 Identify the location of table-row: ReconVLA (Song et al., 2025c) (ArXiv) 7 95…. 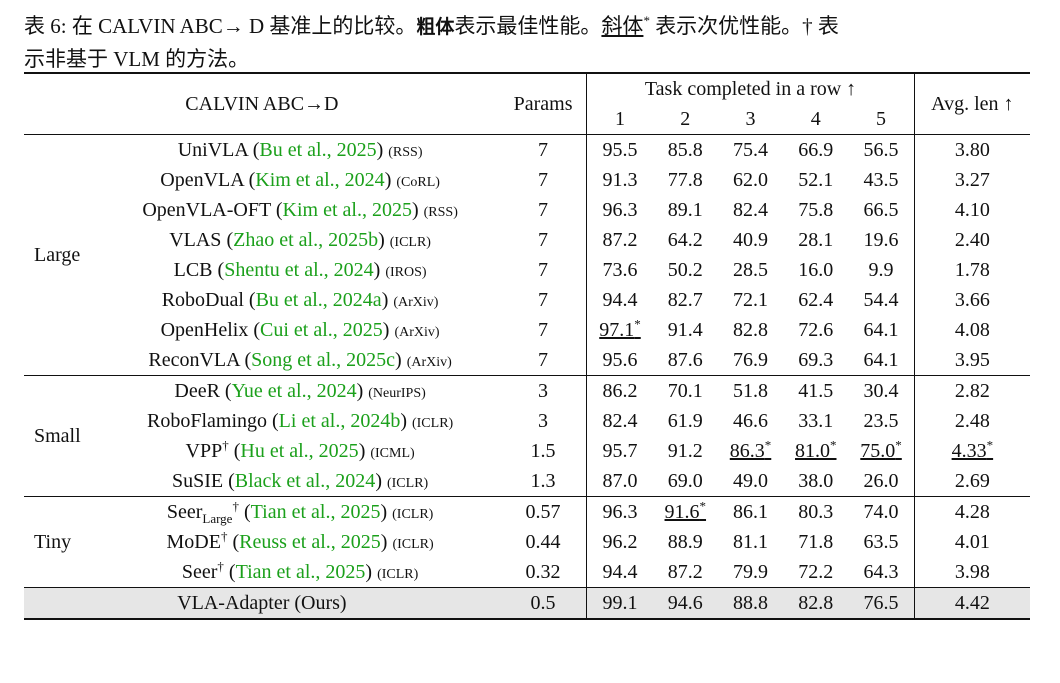
(527, 360).